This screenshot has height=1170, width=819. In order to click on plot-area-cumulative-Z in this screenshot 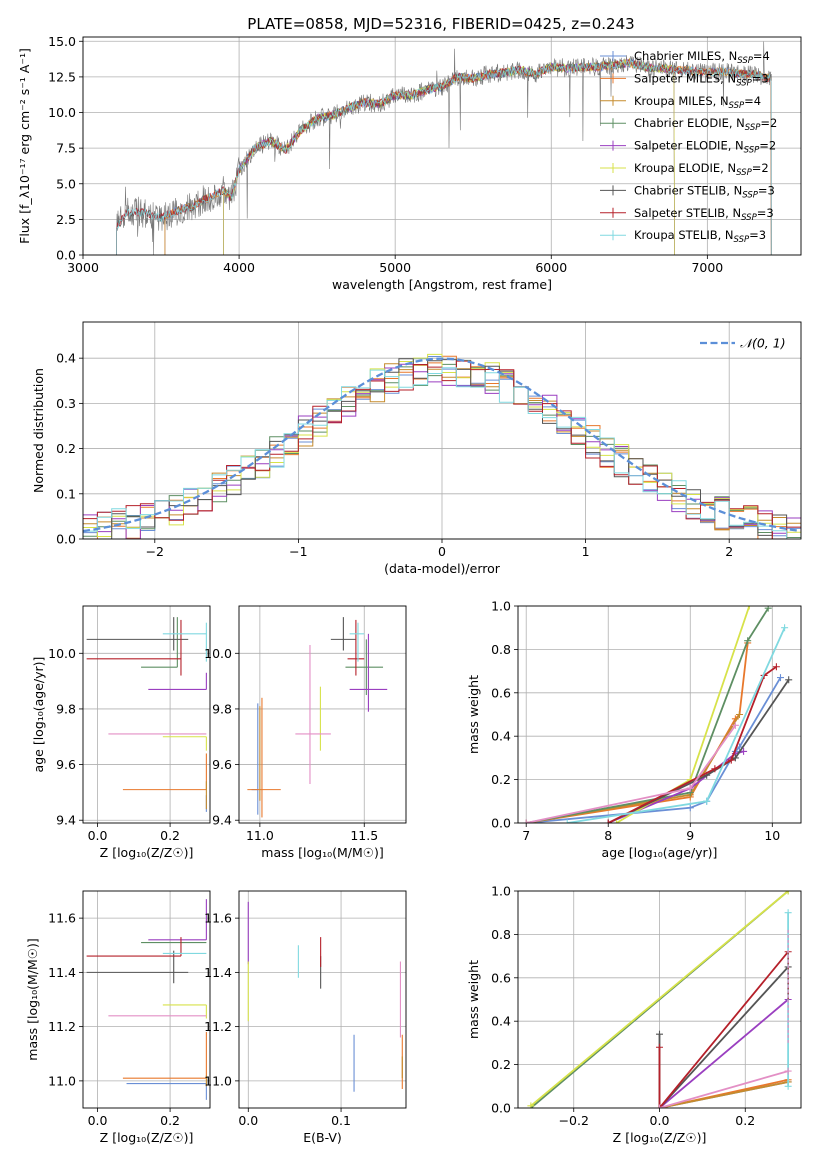, I will do `click(659, 999)`.